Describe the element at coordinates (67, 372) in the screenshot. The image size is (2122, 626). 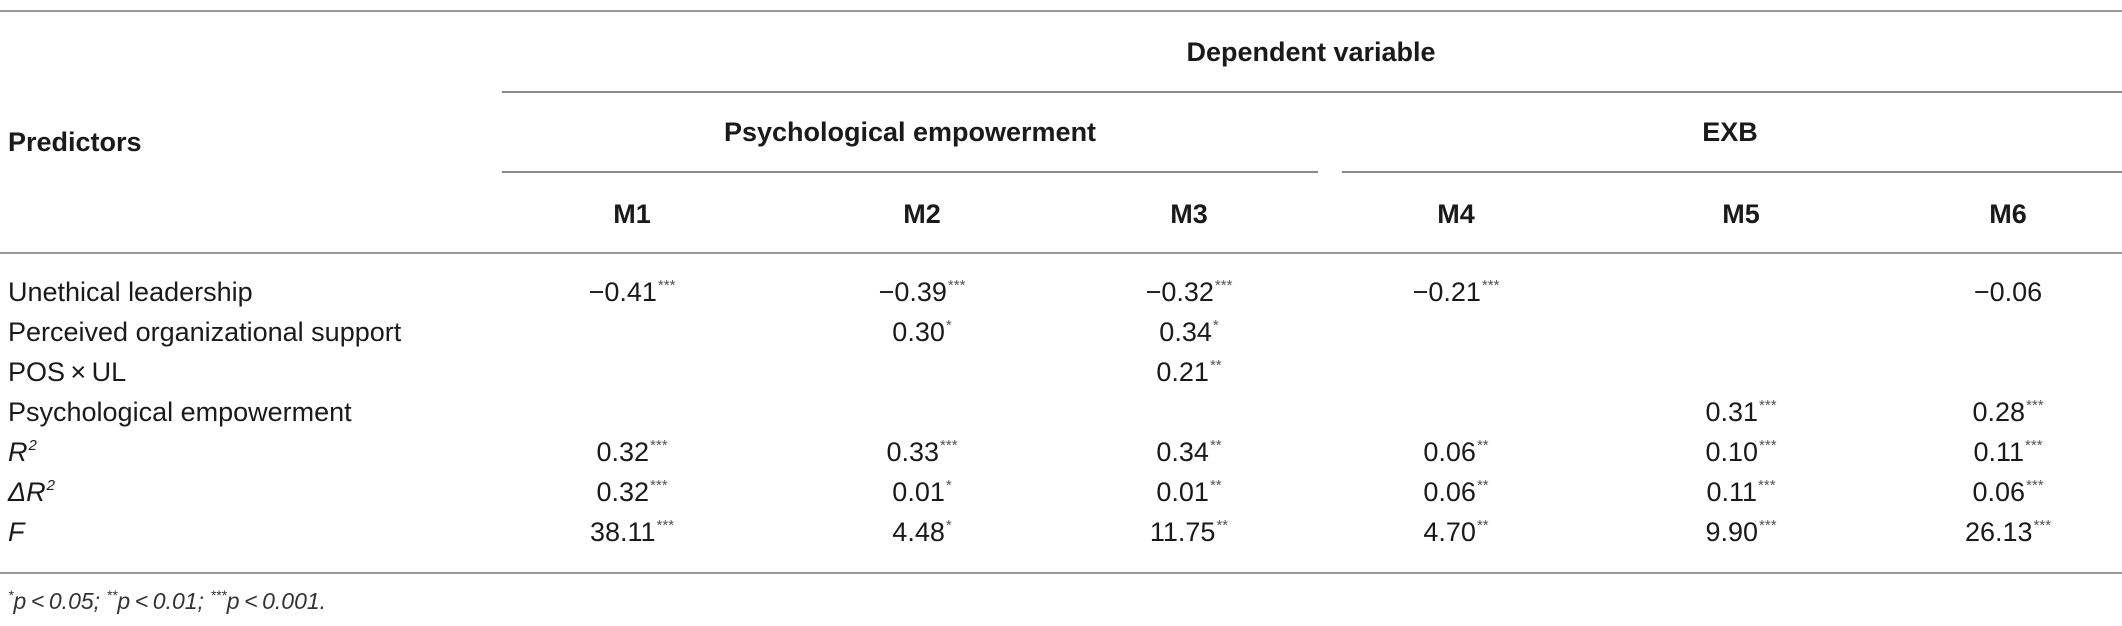
I see `row-label: POS × UL` at that location.